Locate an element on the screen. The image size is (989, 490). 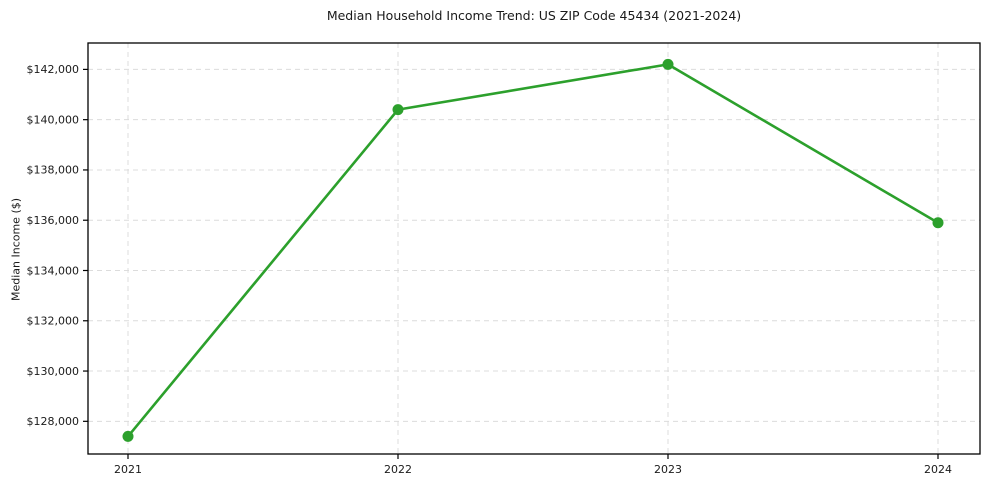
x-tick-label: 2024 is located at coordinates (938, 469).